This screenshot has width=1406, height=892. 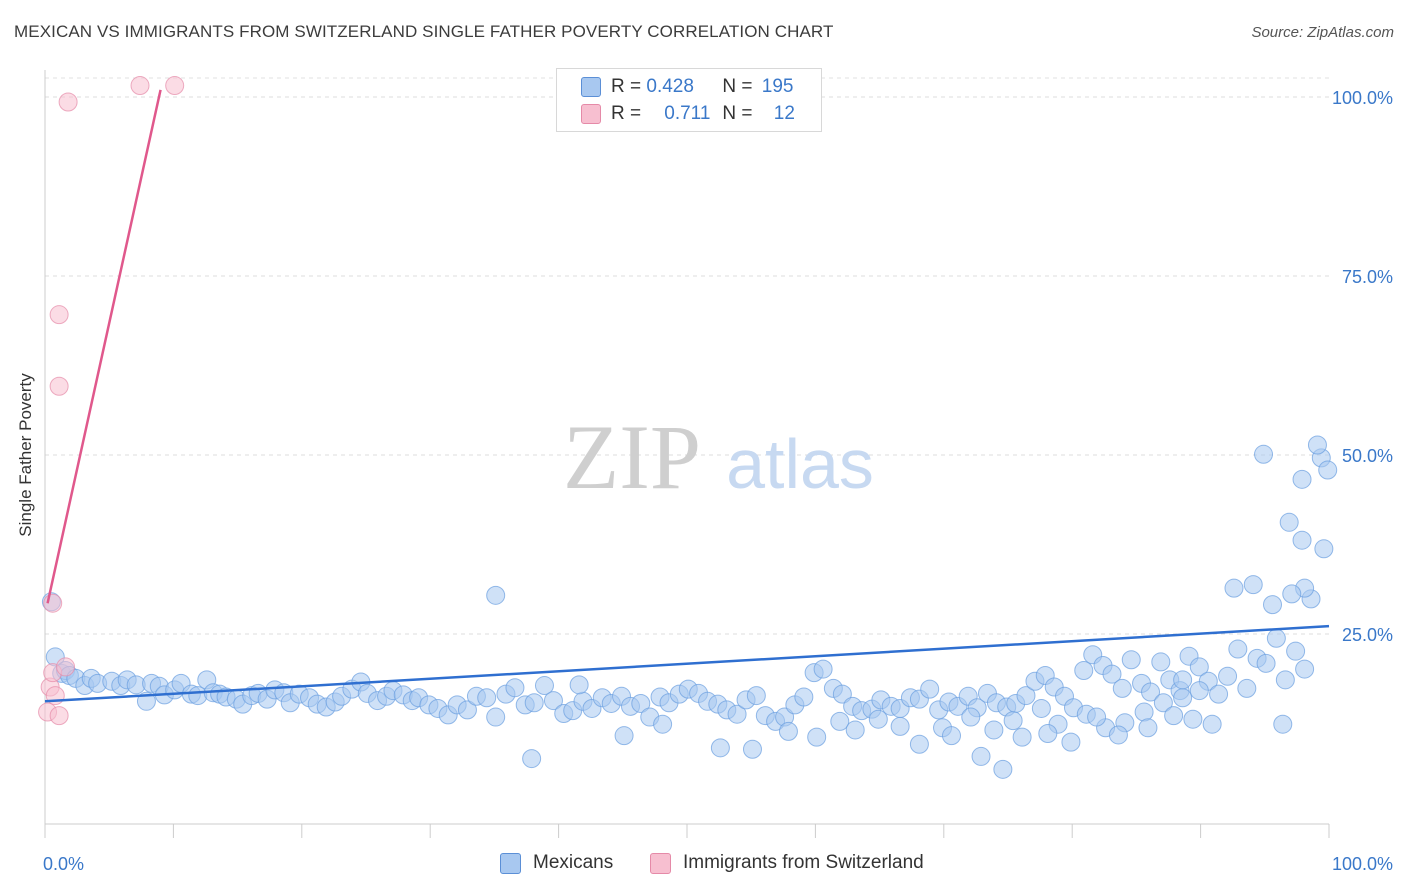 I want to click on legend-row-switzerland: R = 0.711 N = 12, so click(x=688, y=114).